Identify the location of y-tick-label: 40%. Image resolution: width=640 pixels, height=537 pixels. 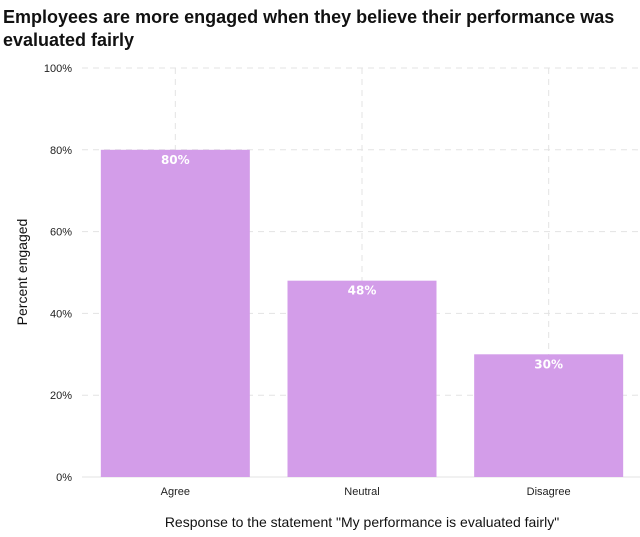
(61, 314).